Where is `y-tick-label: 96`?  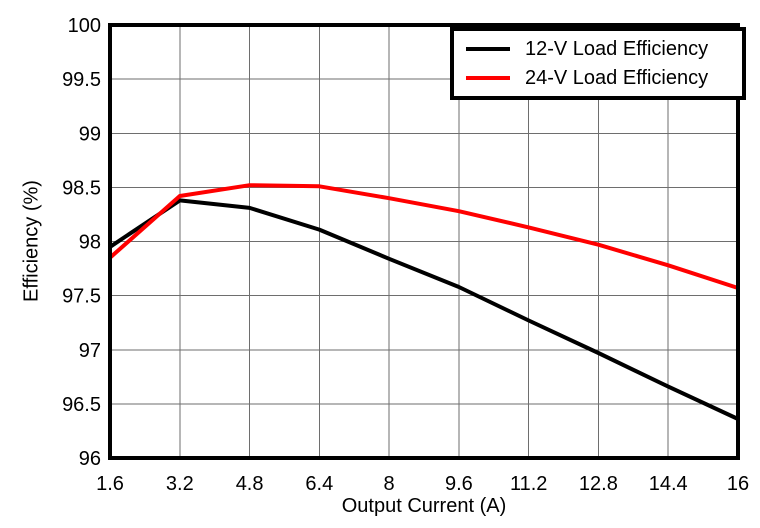
y-tick-label: 96 is located at coordinates (90, 459).